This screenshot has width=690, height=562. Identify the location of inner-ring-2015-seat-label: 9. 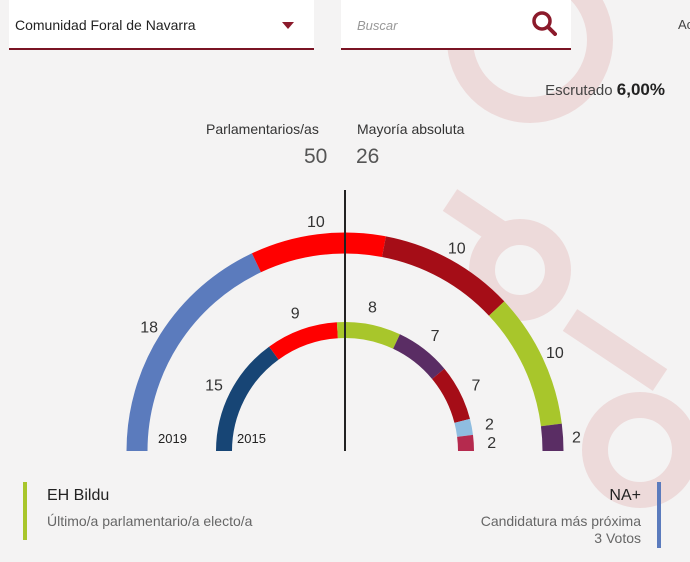
(295, 314).